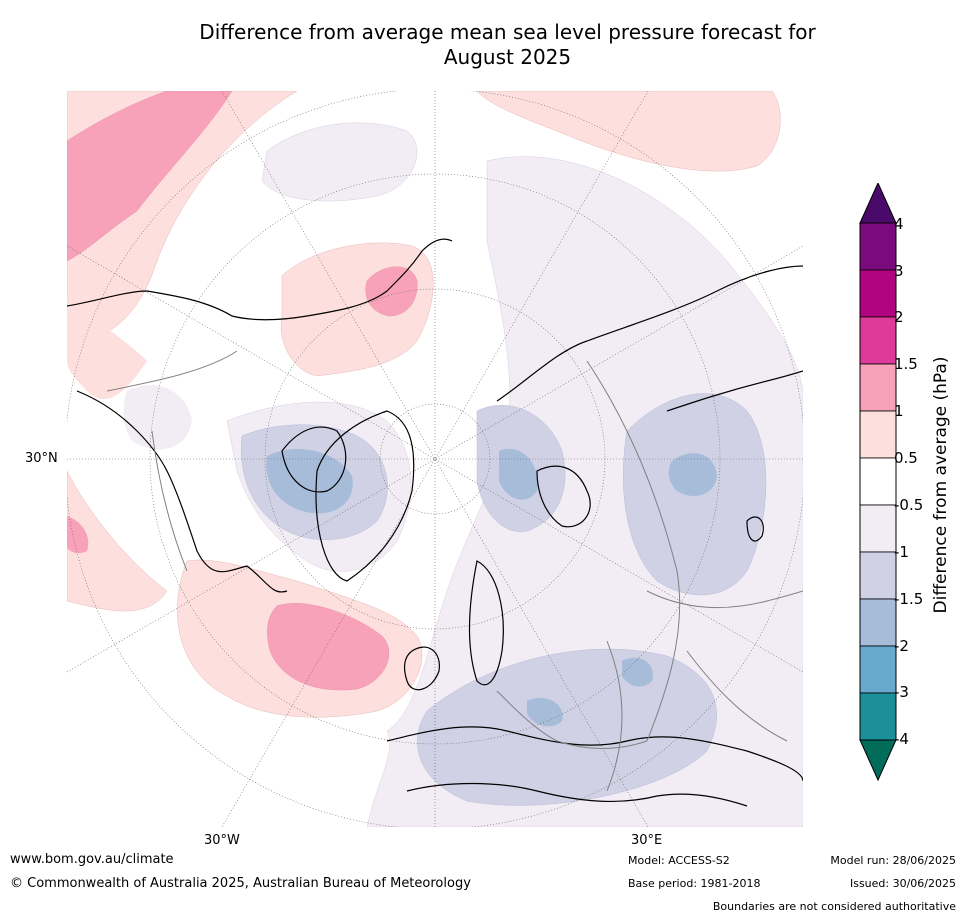  What do you see at coordinates (421, 668) in the screenshot?
I see `uk-coast` at bounding box center [421, 668].